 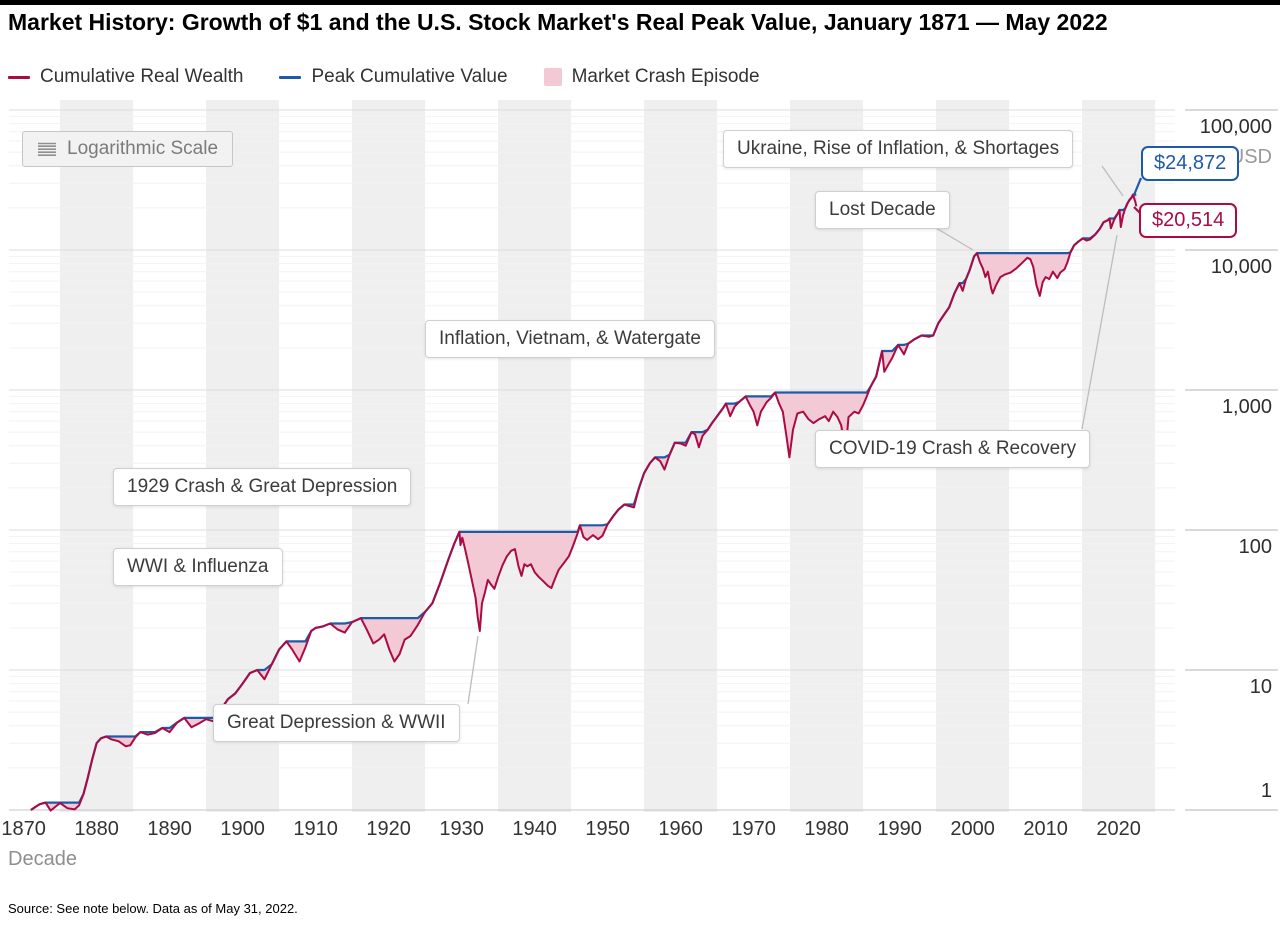 I want to click on x-tick-label: 1920, so click(x=388, y=829).